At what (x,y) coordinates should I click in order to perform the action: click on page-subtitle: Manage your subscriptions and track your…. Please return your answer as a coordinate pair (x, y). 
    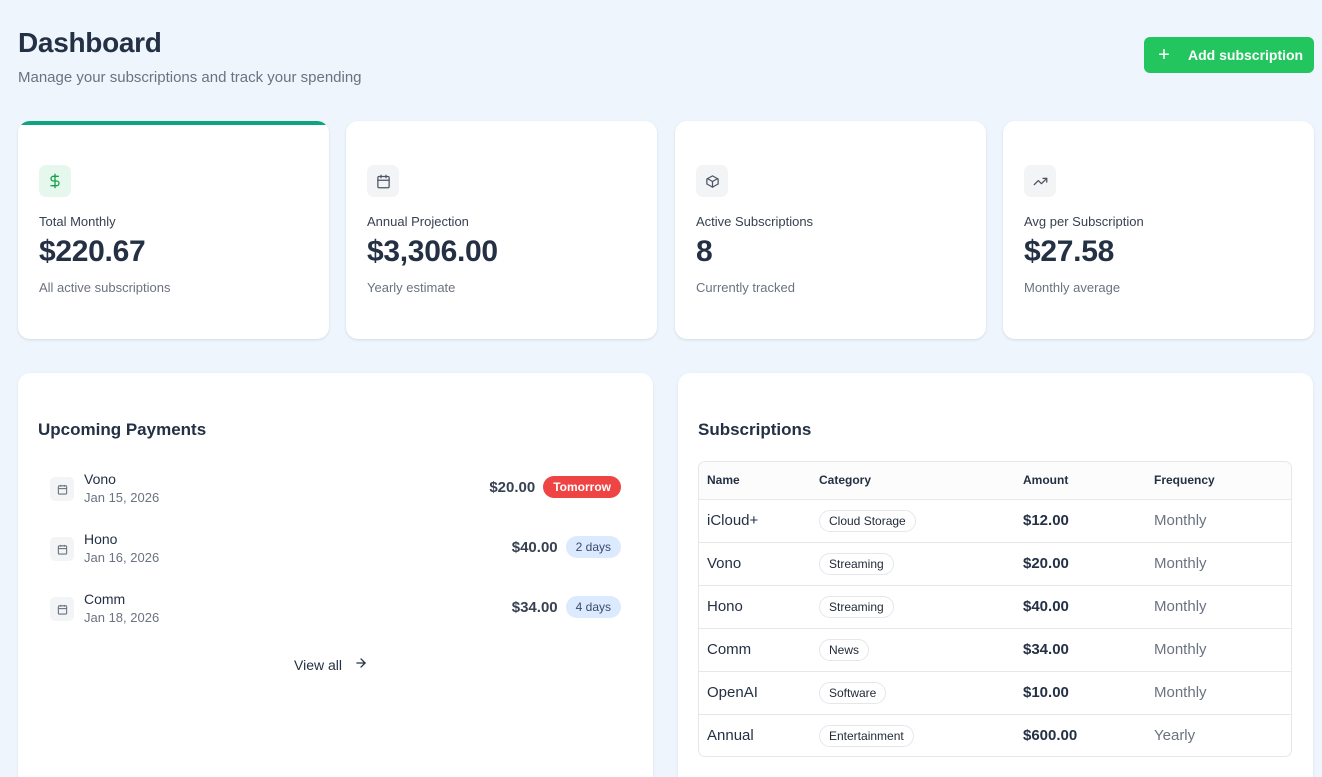
    Looking at the image, I should click on (190, 77).